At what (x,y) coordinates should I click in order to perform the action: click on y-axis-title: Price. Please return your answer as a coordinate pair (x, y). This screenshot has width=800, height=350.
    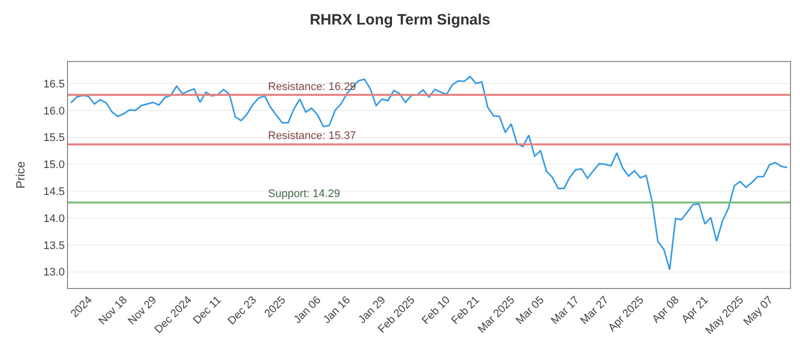
    Looking at the image, I should click on (21, 175).